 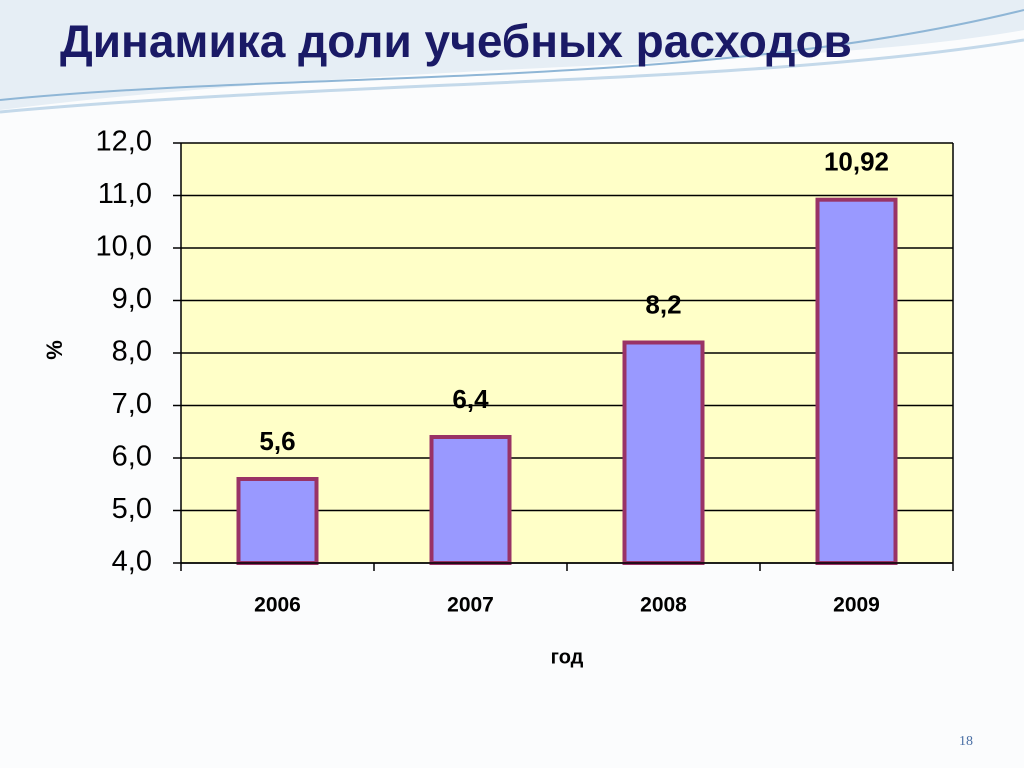 I want to click on page-number: 18, so click(x=966, y=741).